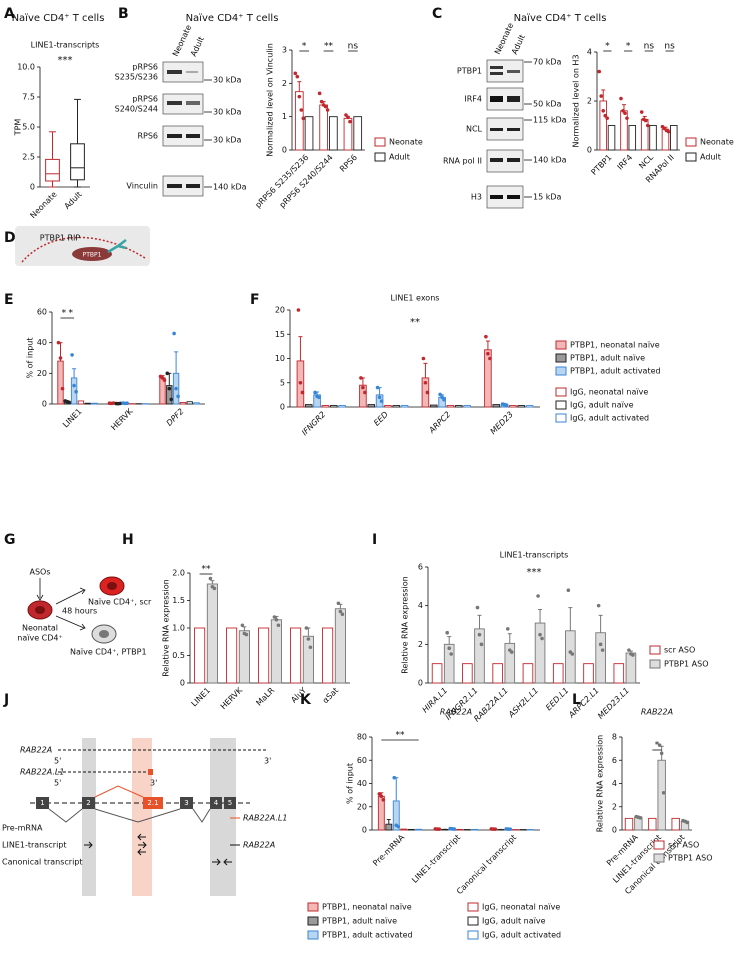  What do you see at coordinates (313, 423) in the screenshot?
I see `x-tick-label: IFNGR2` at bounding box center [313, 423].